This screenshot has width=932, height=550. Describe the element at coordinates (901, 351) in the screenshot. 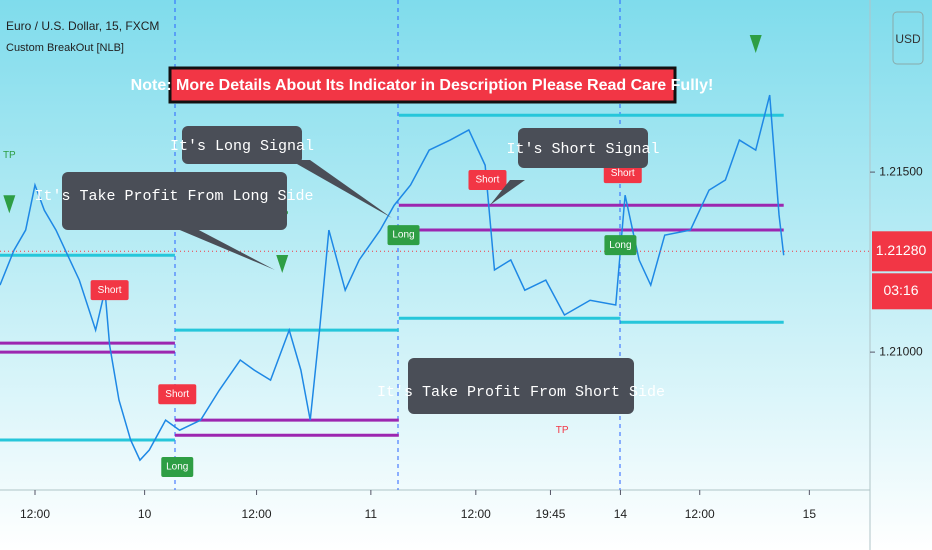

I see `y-tick-label: 1.21000` at that location.